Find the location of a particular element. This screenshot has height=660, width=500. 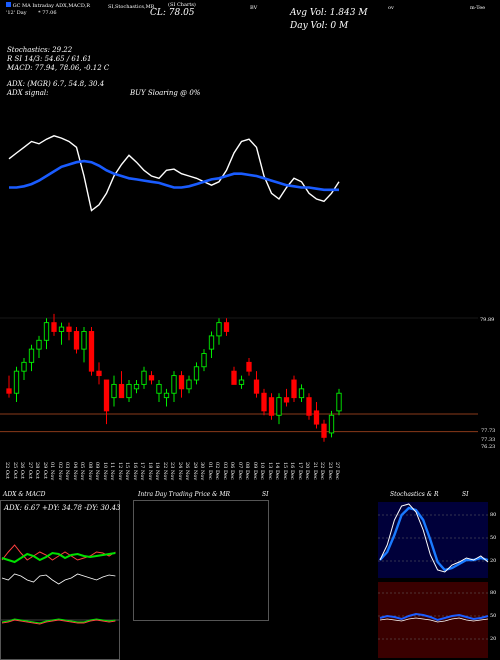

adx-macd-panel: ADX: 6.67 +DY: 34.78 -DY: 30.43 is located at coordinates (60, 580).